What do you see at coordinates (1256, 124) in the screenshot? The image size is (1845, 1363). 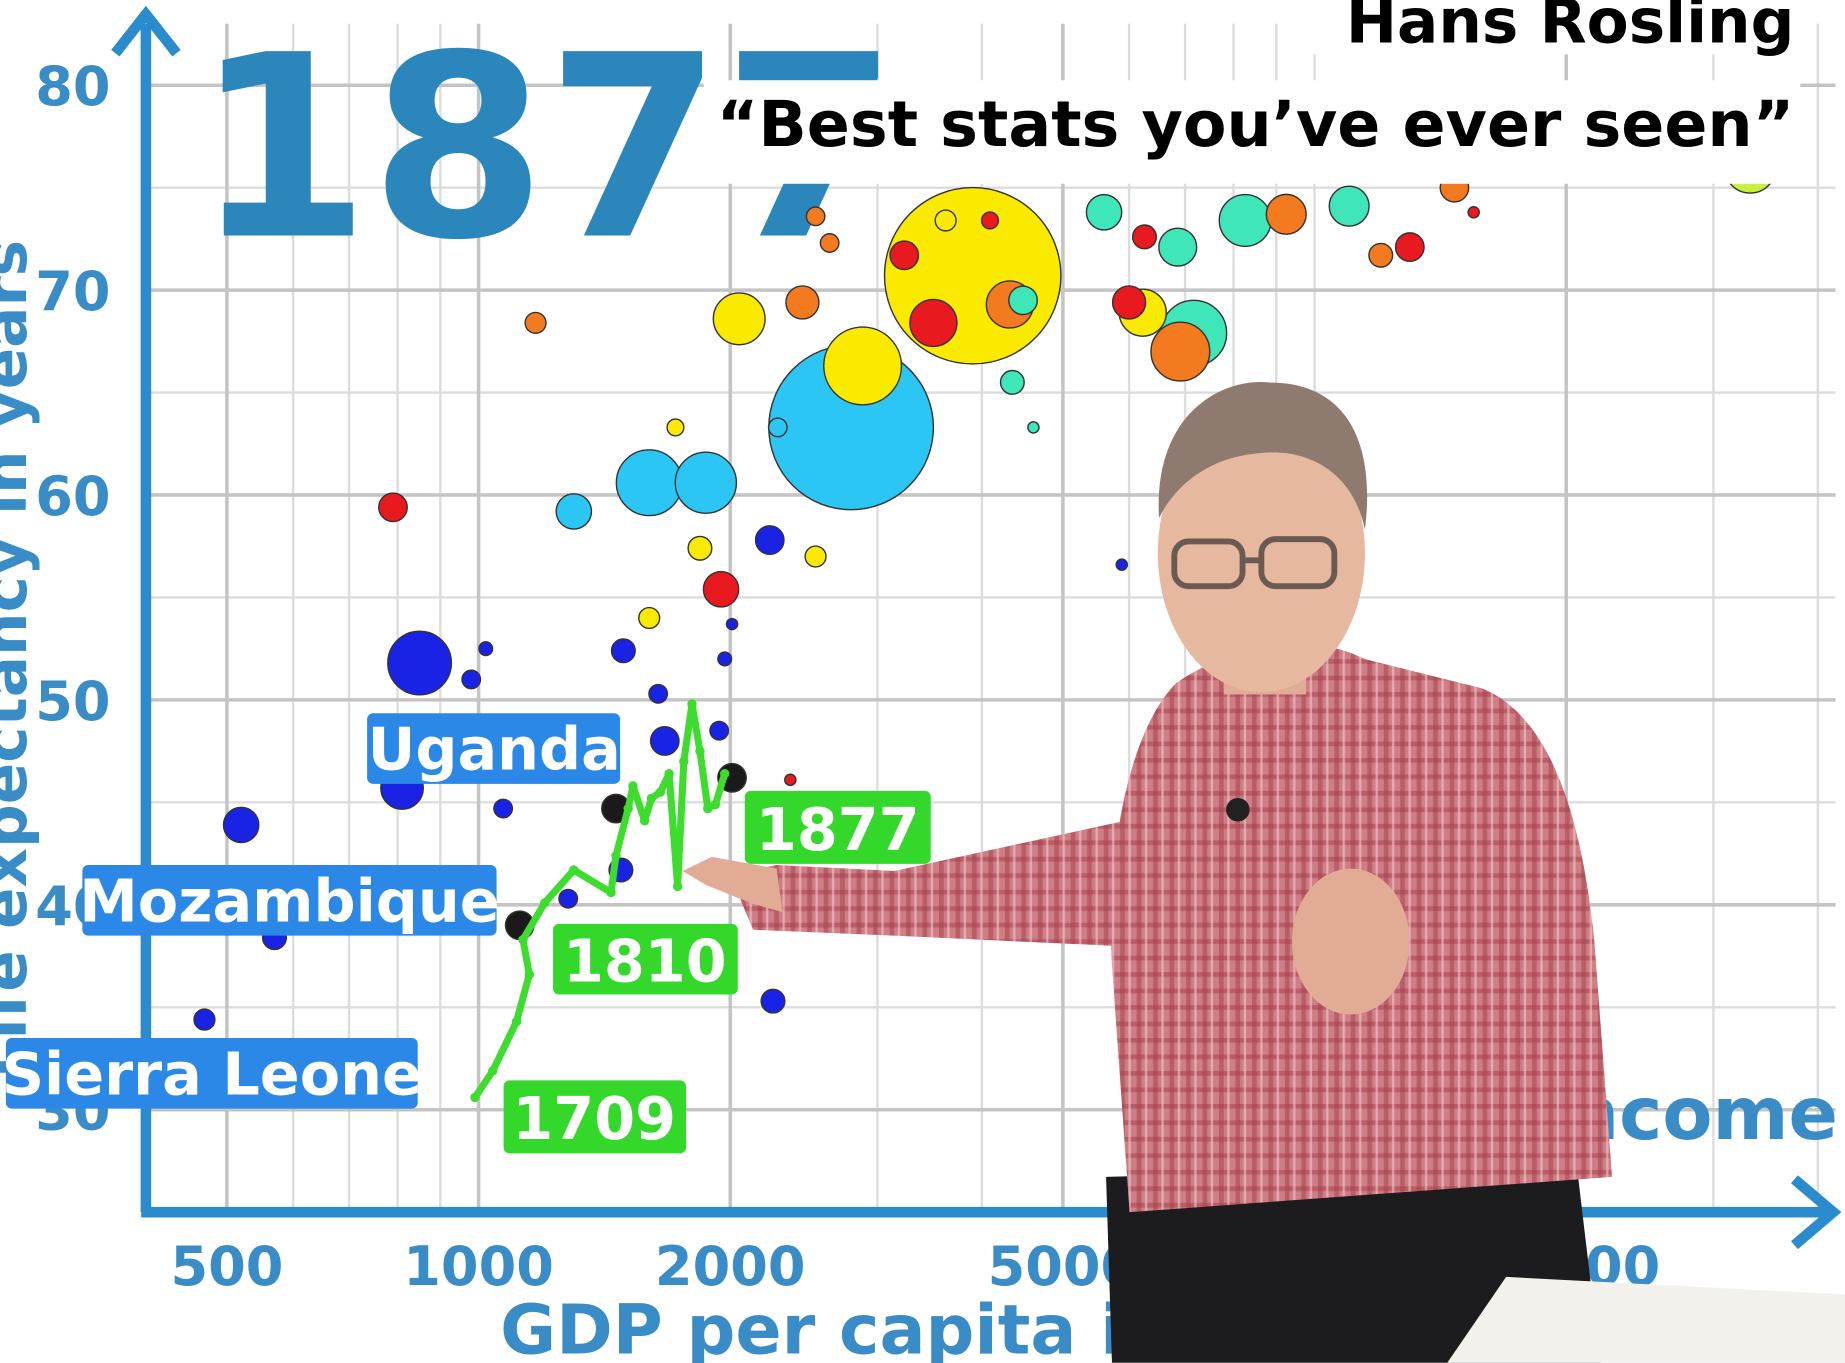 I see `subtitle: “Best stats you’ve ever seen”` at bounding box center [1256, 124].